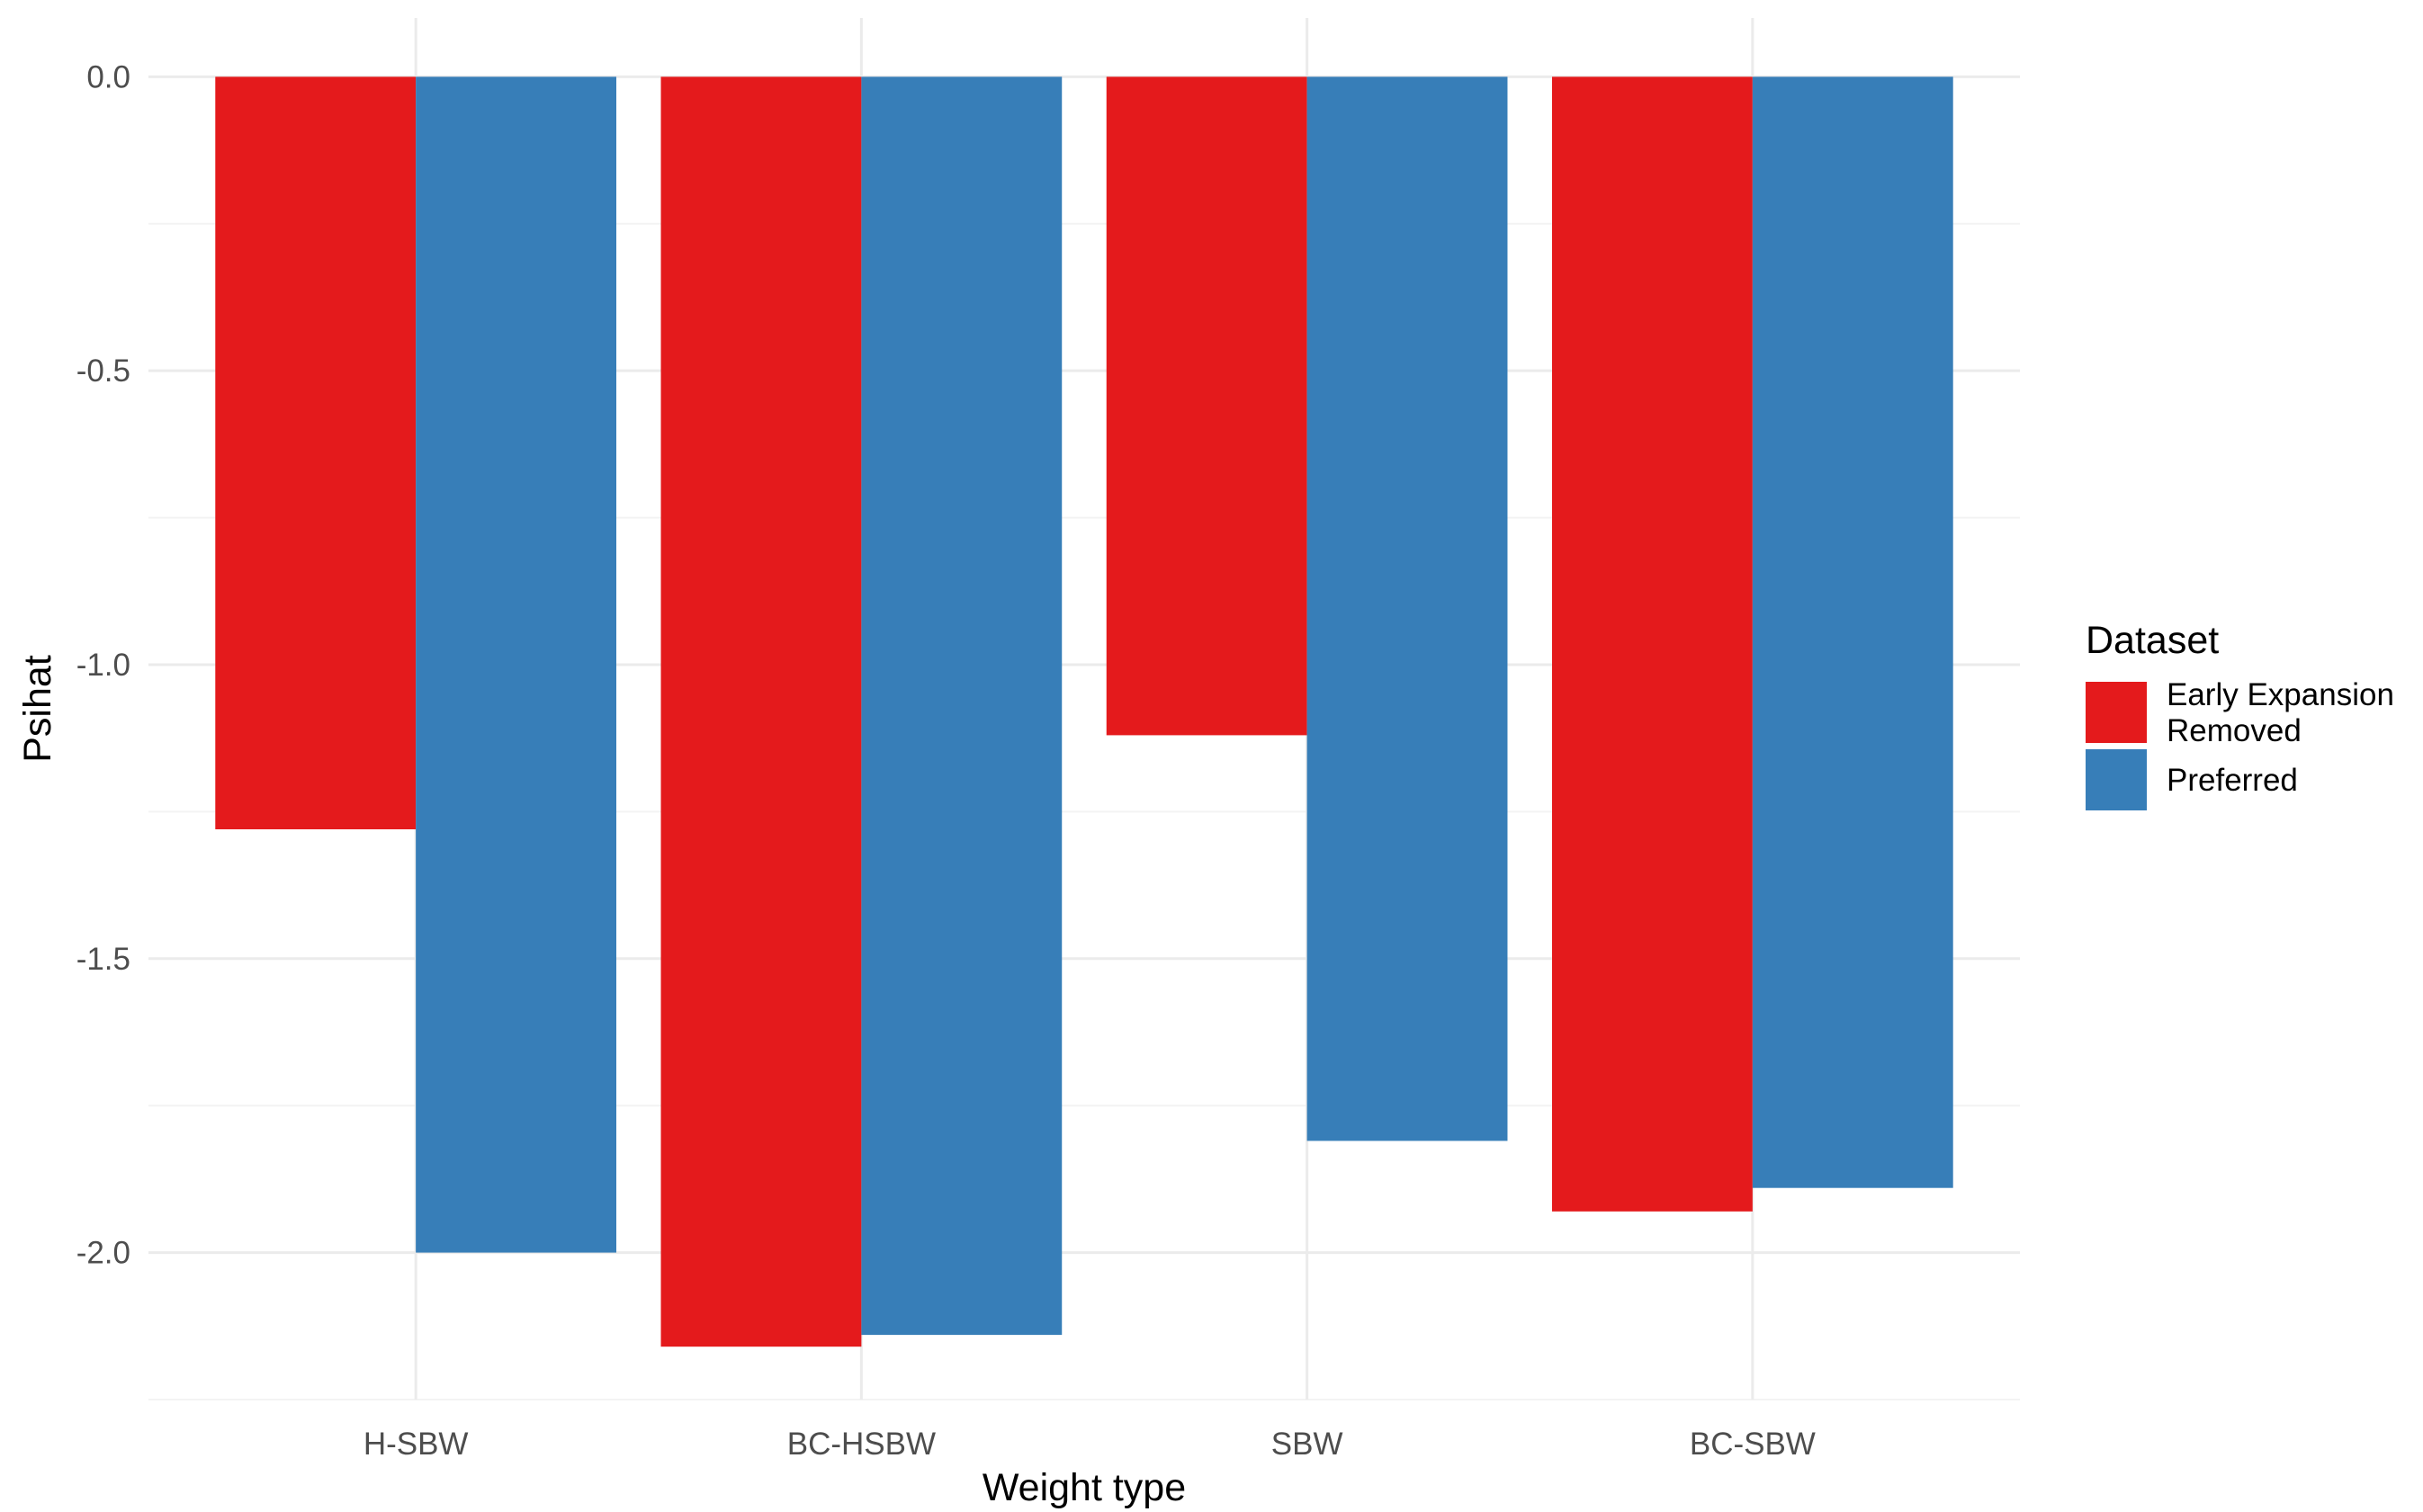 This screenshot has width=2423, height=1512. Describe the element at coordinates (2280, 694) in the screenshot. I see `legend-label: Early Expansion` at that location.